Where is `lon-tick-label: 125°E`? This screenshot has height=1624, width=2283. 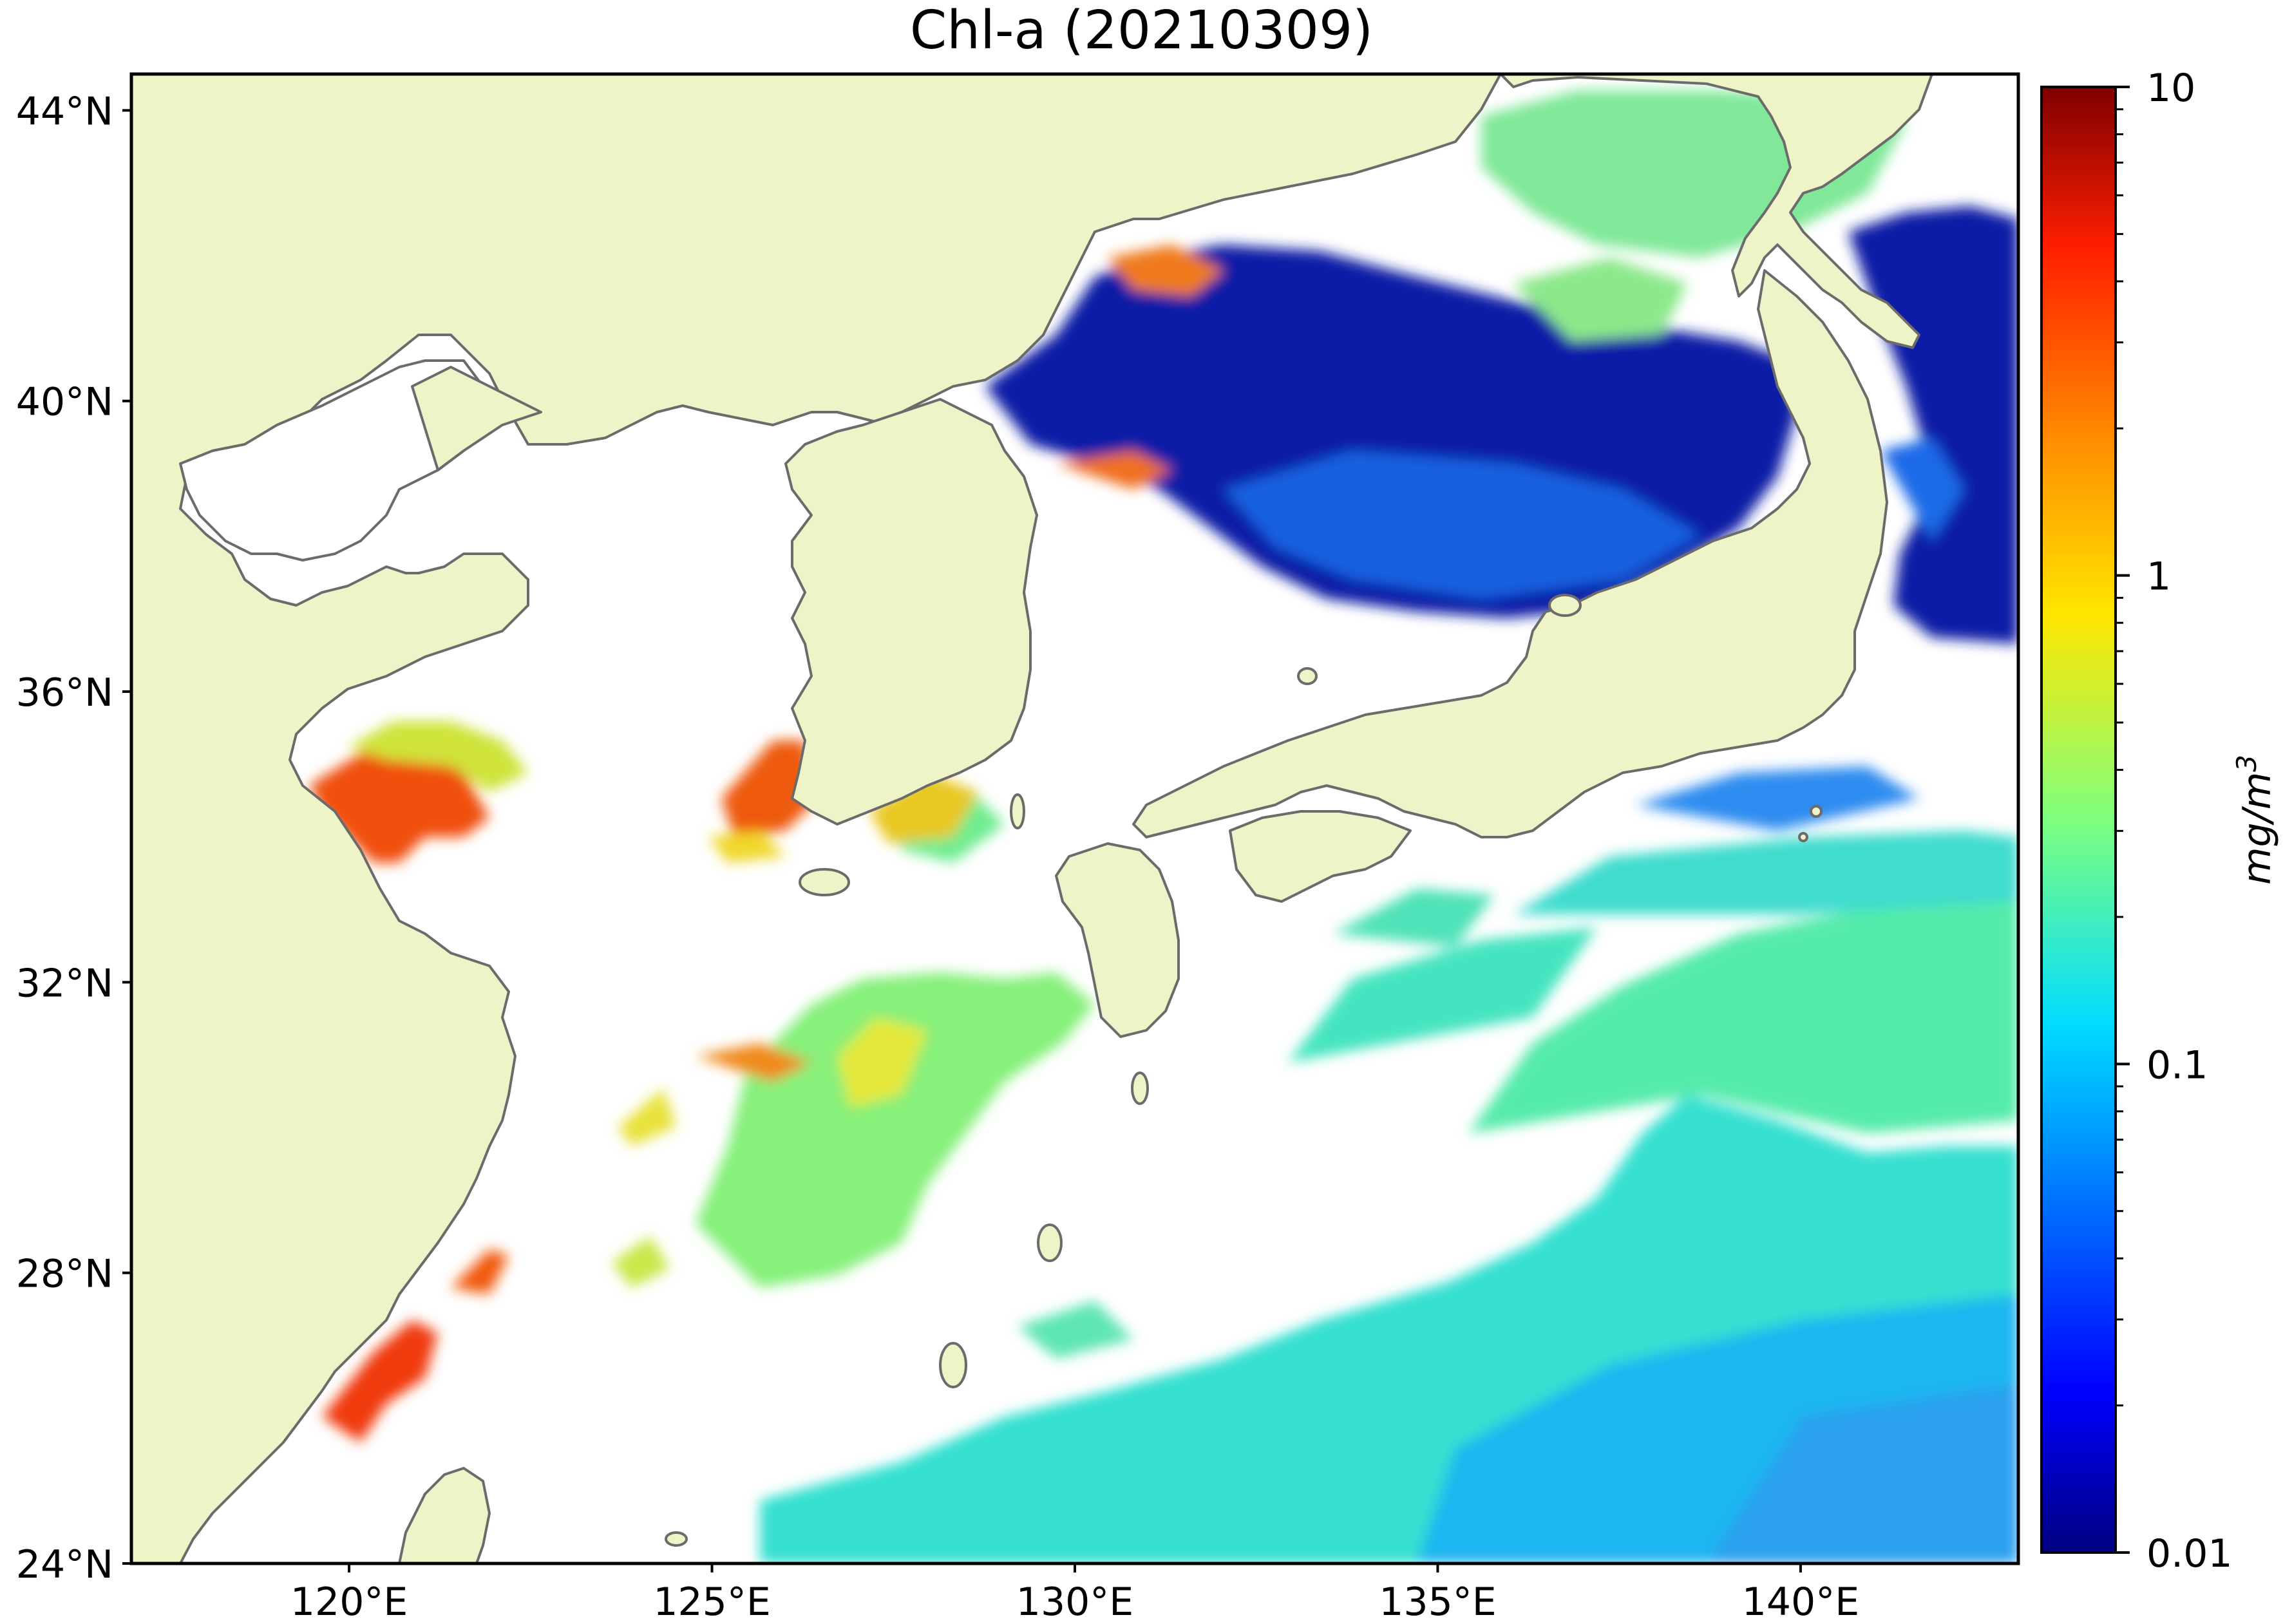
lon-tick-label: 125°E is located at coordinates (711, 1602).